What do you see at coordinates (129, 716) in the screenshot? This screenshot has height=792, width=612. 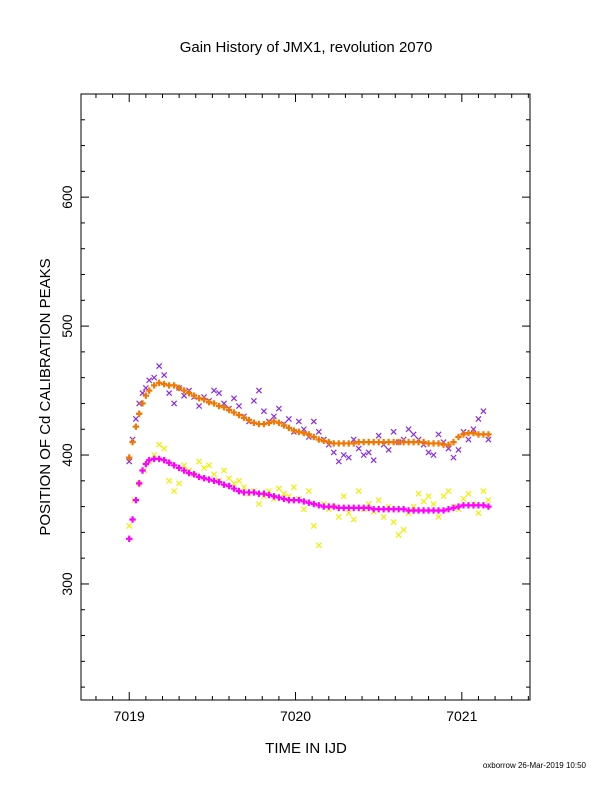 I see `x-tick-label: 7019` at bounding box center [129, 716].